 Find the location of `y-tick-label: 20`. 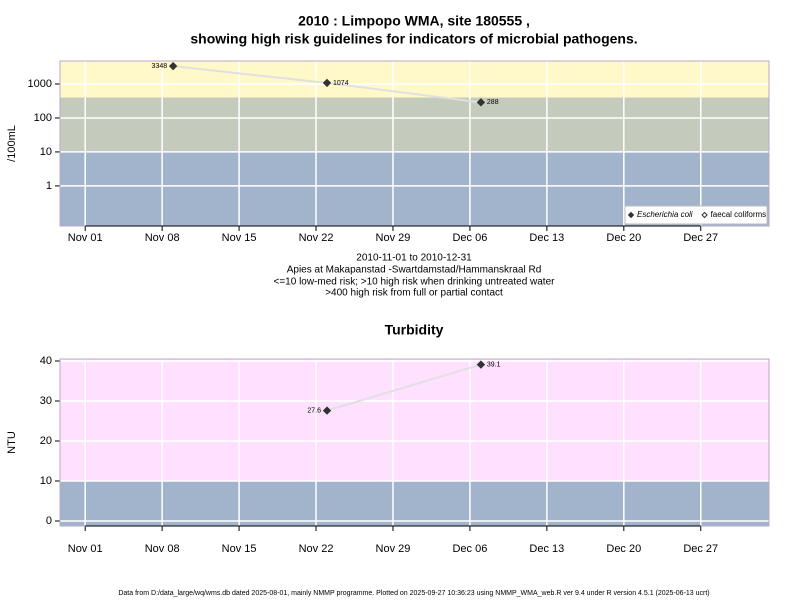

y-tick-label: 20 is located at coordinates (46, 441).